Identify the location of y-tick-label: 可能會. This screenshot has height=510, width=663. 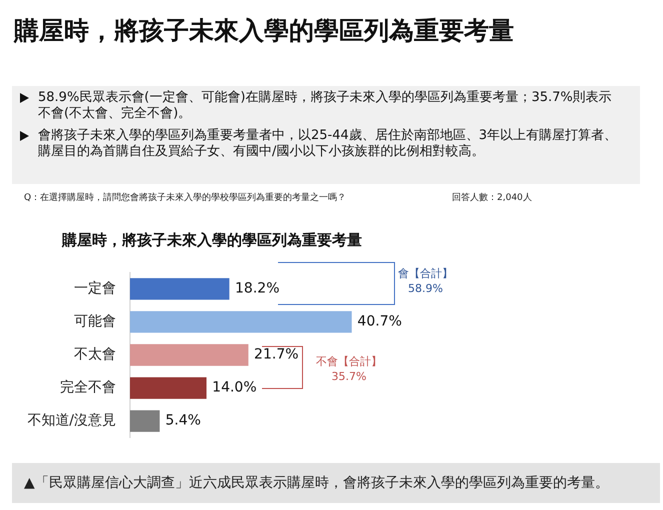
(95, 322).